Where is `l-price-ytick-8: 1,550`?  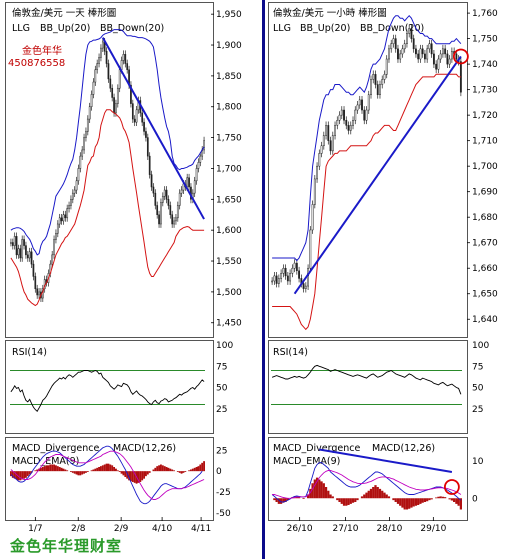
l-price-ytick-8: 1,550 is located at coordinates (229, 262).